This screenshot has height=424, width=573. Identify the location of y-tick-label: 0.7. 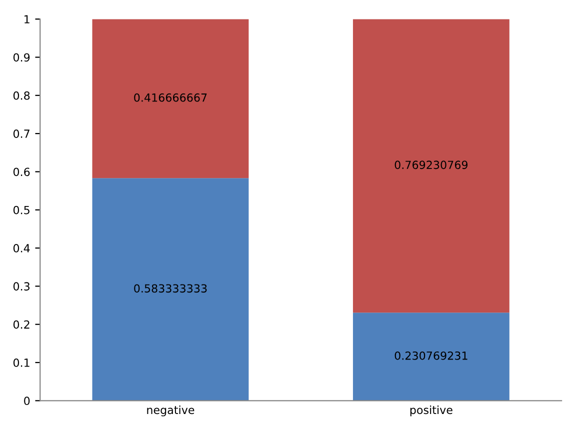
(21, 134).